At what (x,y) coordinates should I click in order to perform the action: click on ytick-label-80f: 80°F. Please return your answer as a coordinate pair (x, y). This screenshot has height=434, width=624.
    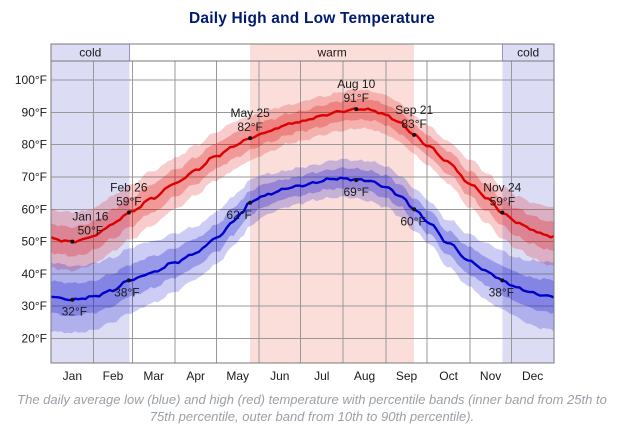
    Looking at the image, I should click on (34, 145).